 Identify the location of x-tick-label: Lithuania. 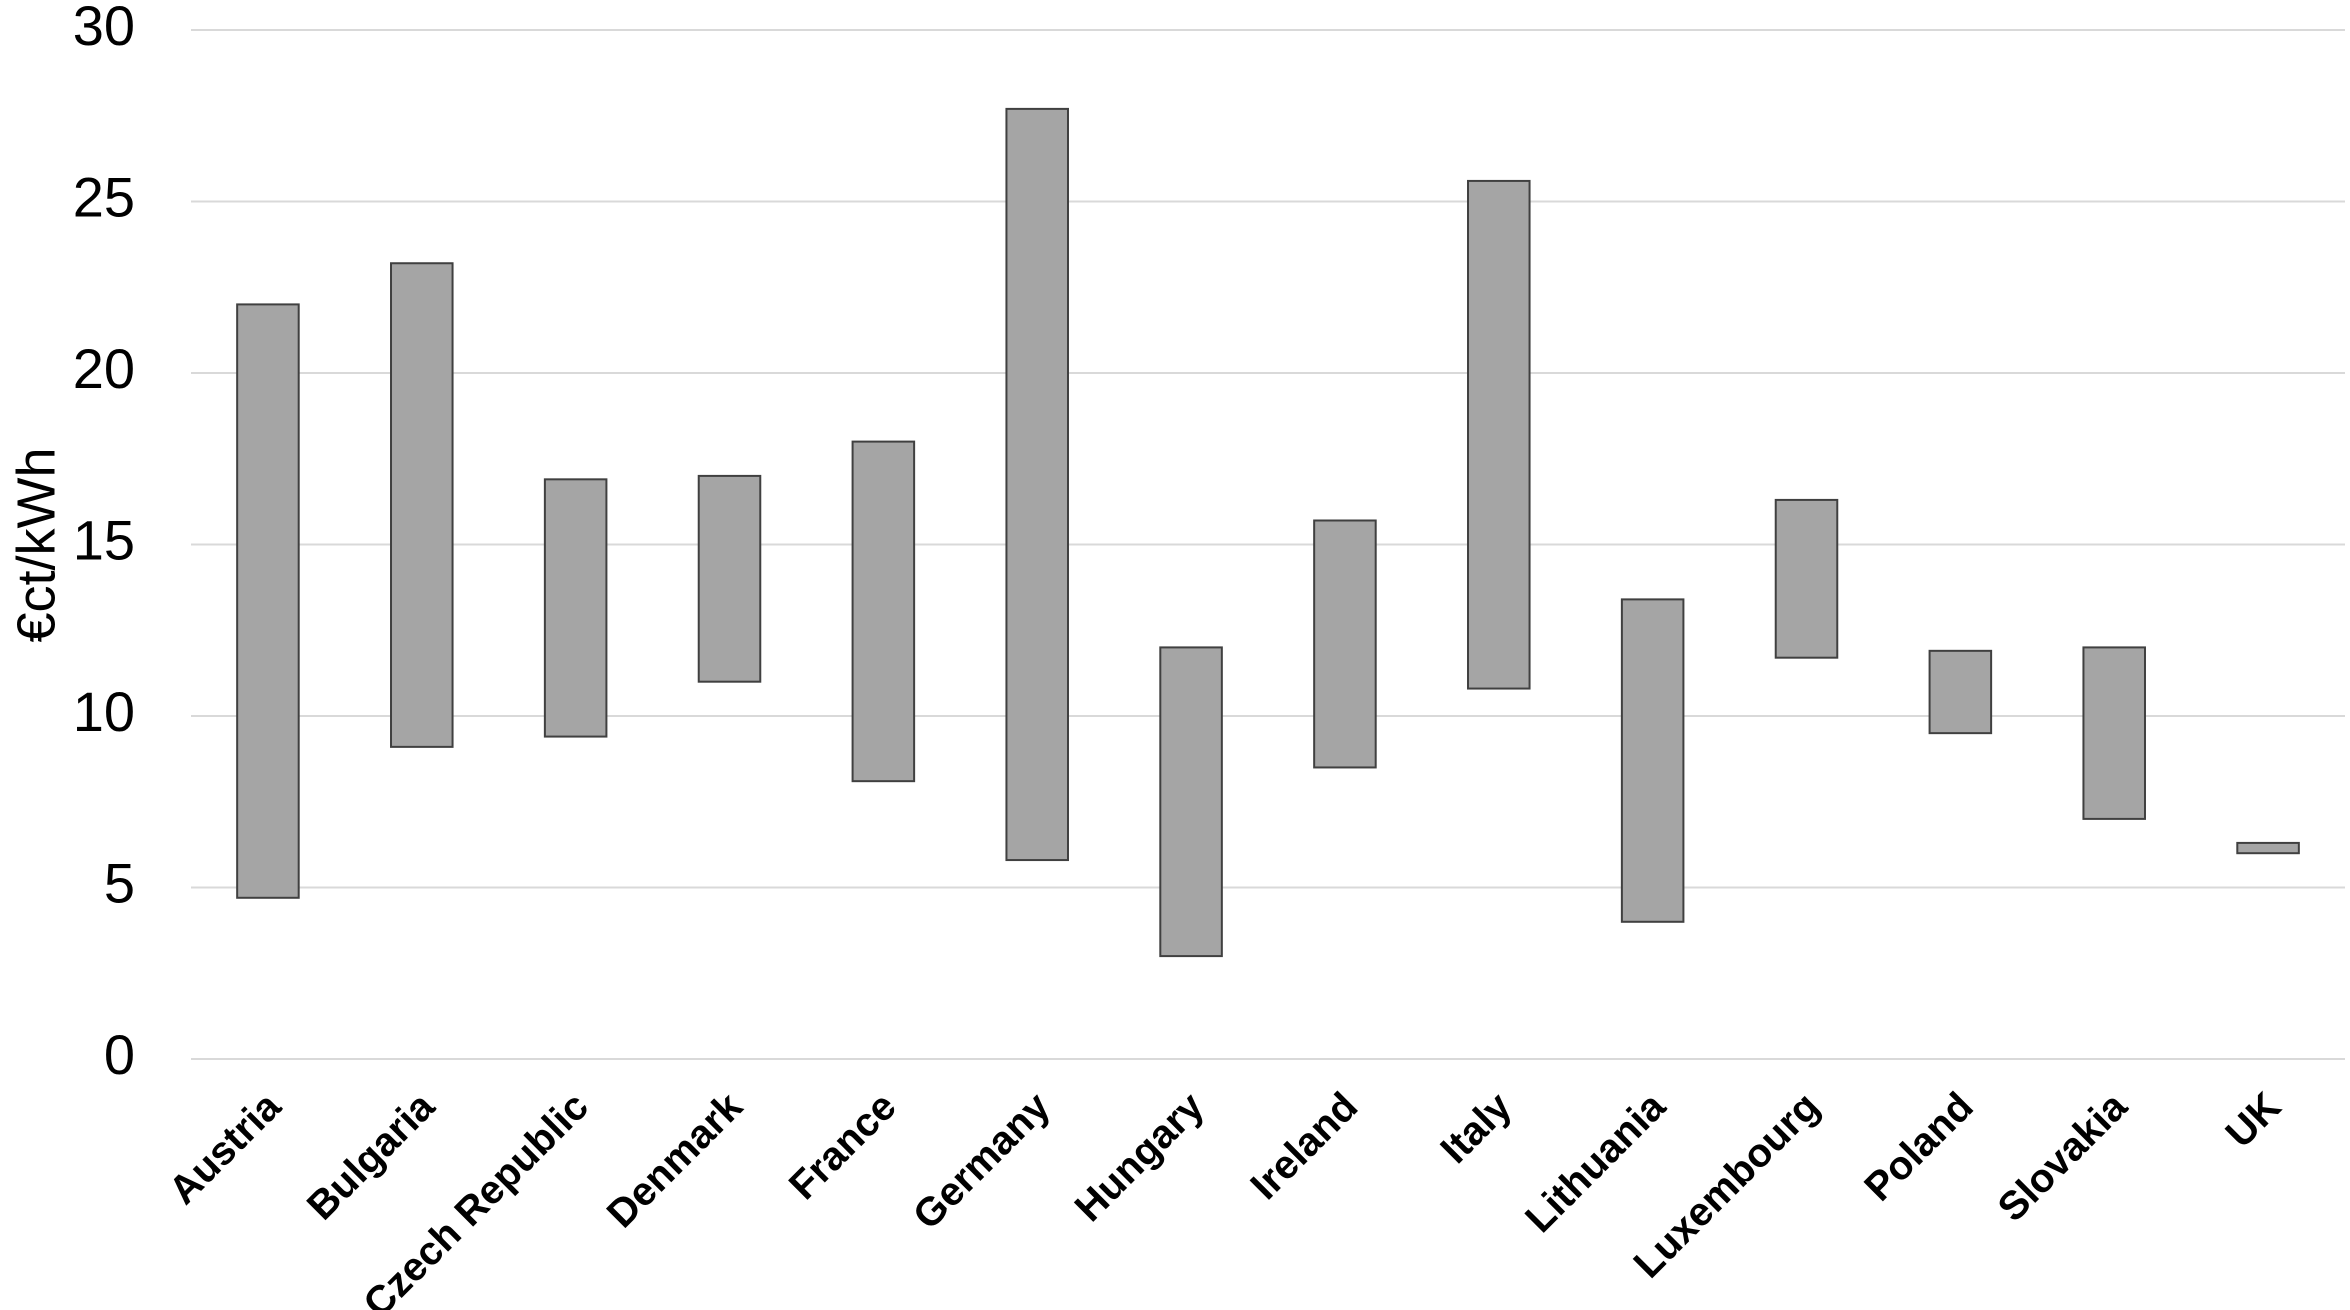
(1595, 1162).